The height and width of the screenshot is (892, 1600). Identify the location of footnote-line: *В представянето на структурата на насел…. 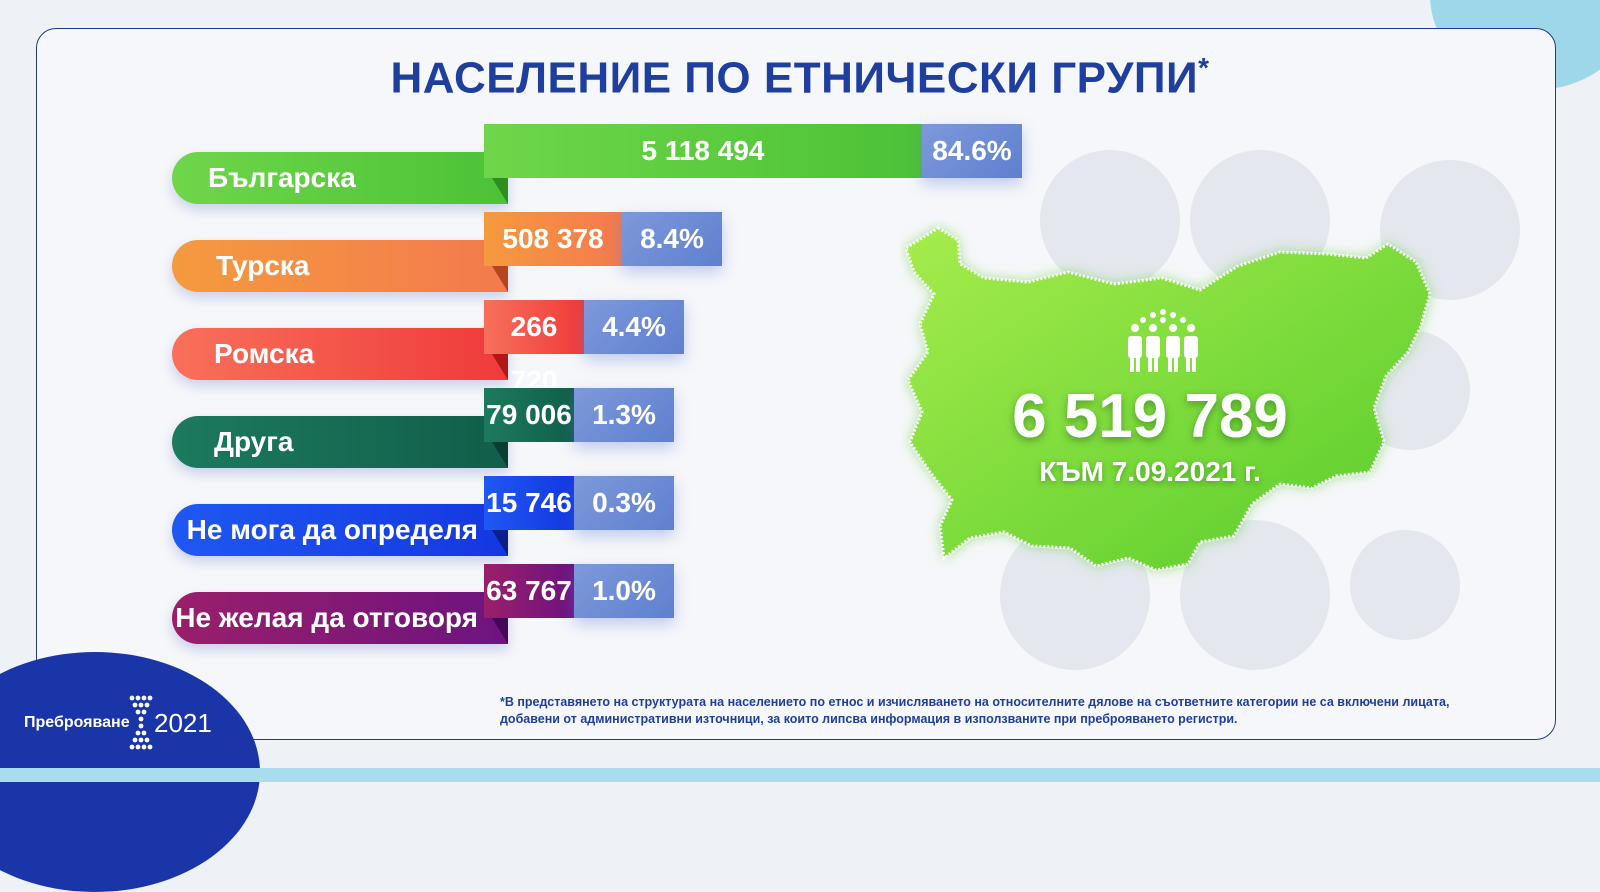
(975, 702).